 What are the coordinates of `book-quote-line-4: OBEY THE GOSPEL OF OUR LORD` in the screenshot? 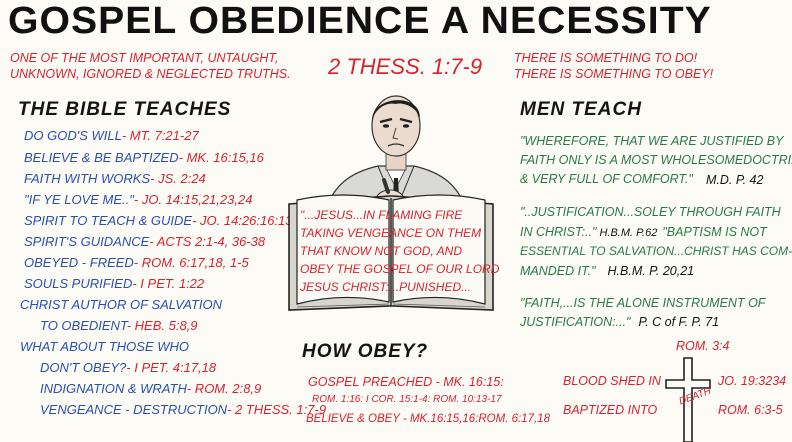 It's located at (400, 269).